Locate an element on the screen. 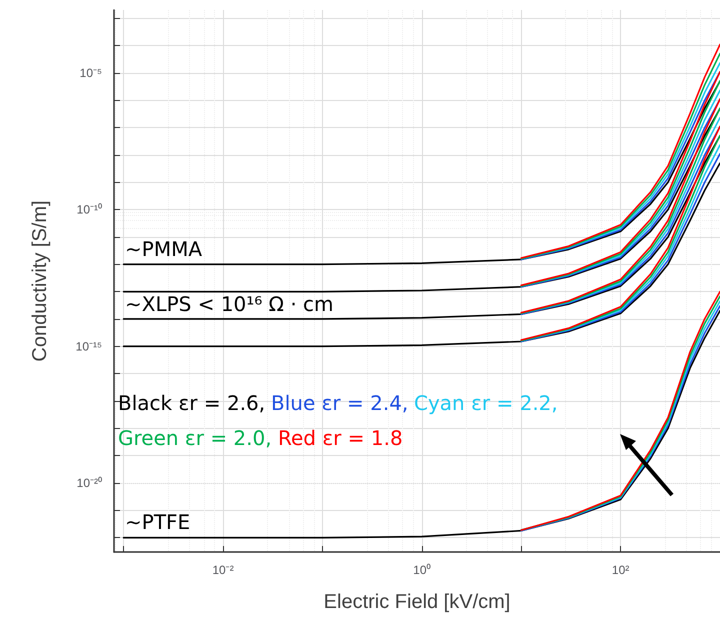  x-tick-label: 10⁻² is located at coordinates (223, 570).